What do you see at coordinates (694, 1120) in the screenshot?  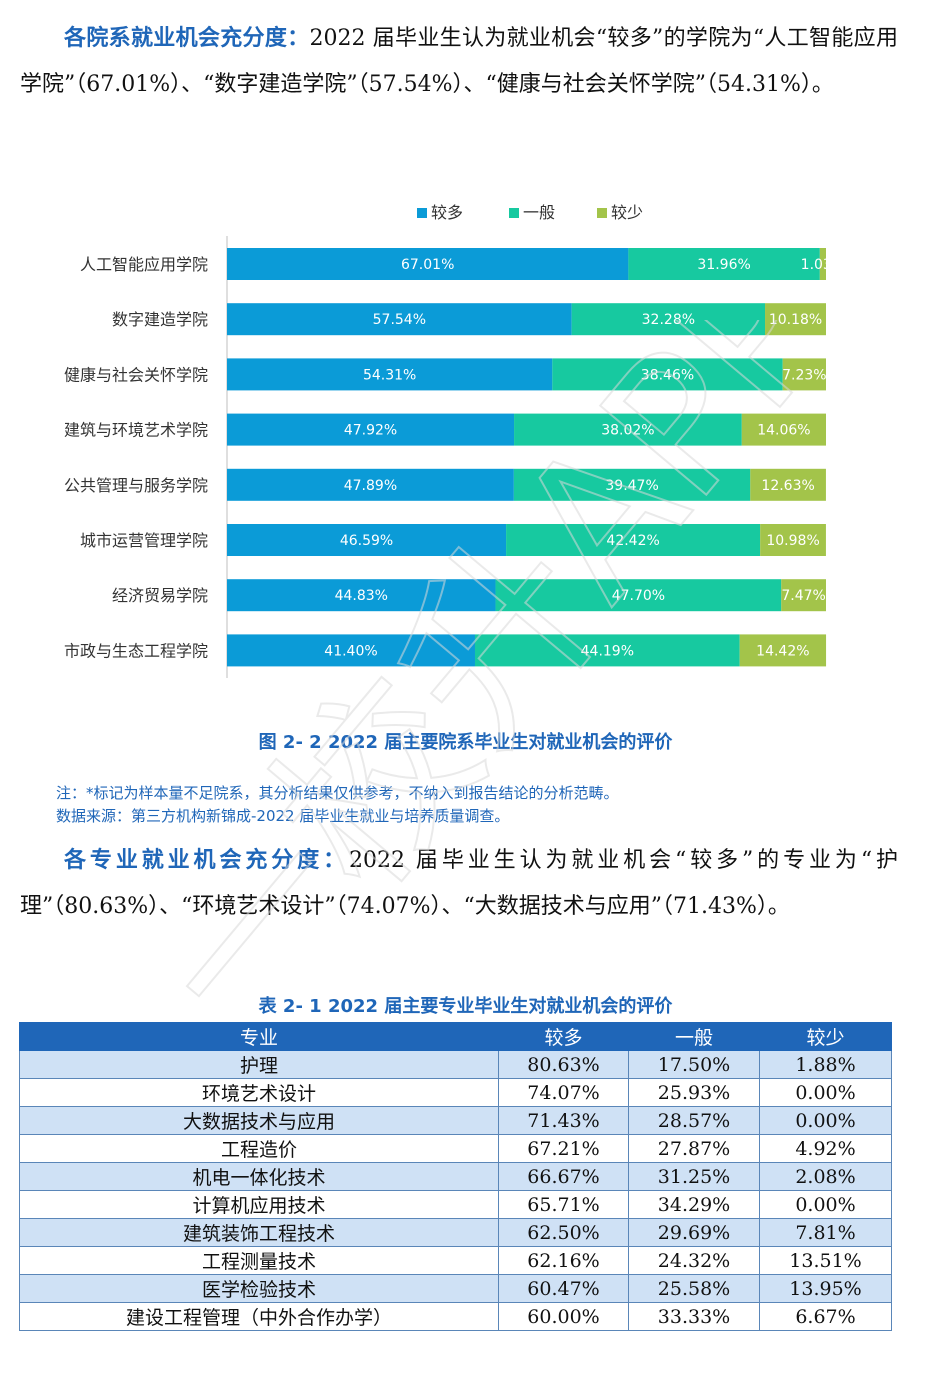 I see `table-cell: 28.57%` at bounding box center [694, 1120].